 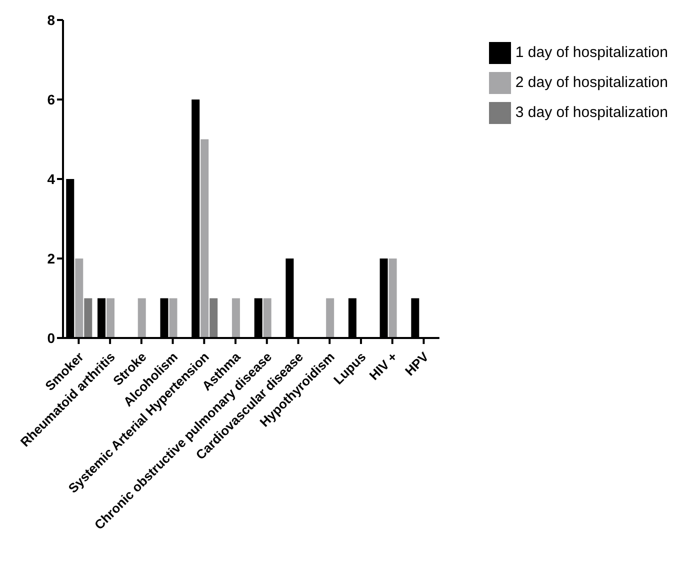 I want to click on y-tick-label: 2, so click(x=51, y=258).